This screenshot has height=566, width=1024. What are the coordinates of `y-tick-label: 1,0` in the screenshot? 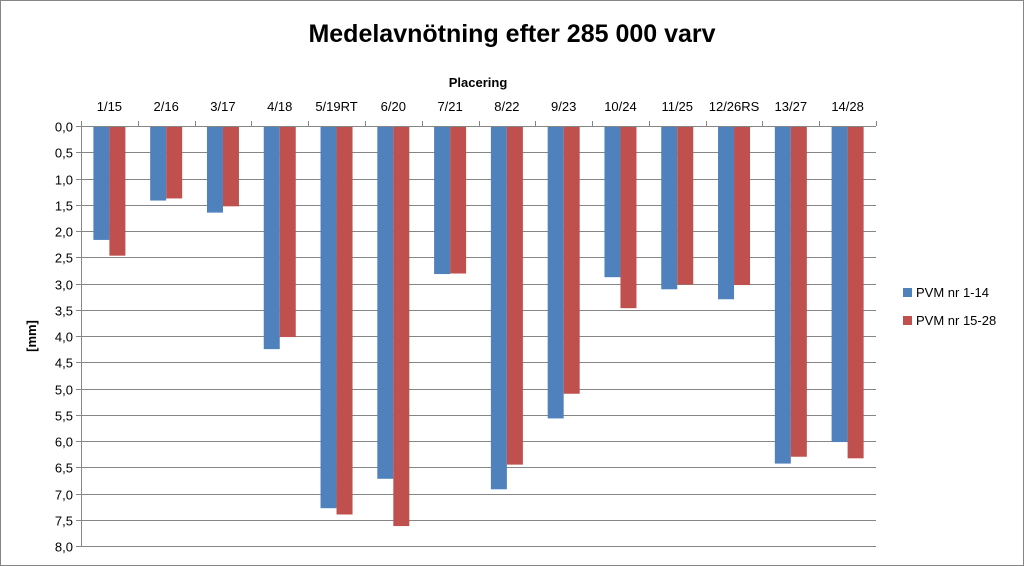 It's located at (64, 180).